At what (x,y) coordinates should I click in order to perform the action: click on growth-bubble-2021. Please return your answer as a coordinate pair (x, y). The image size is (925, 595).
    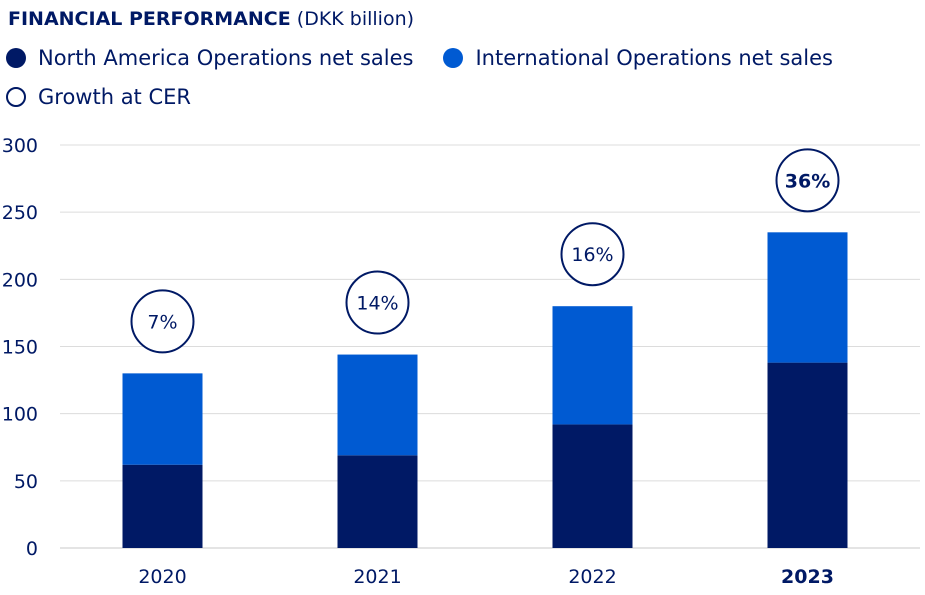
    Looking at the image, I should click on (377, 302).